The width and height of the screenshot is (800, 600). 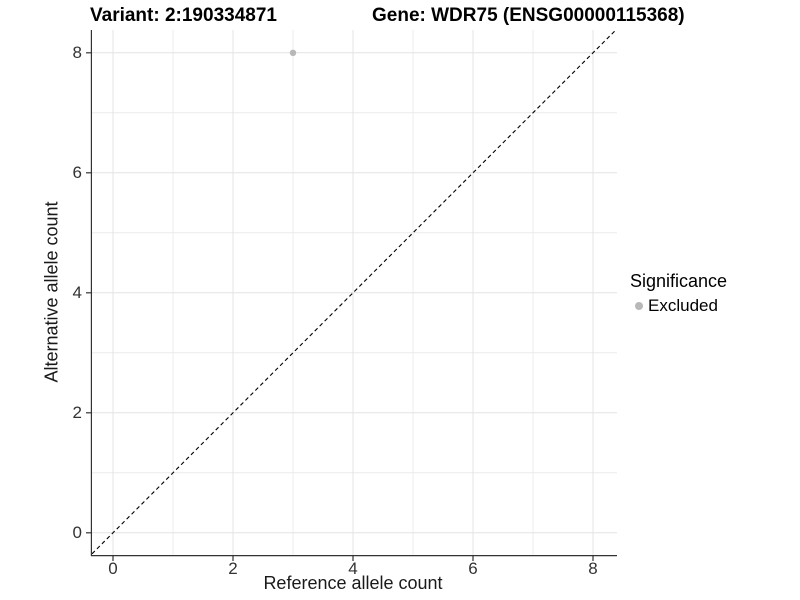 What do you see at coordinates (77, 292) in the screenshot?
I see `y-tick-label: 4` at bounding box center [77, 292].